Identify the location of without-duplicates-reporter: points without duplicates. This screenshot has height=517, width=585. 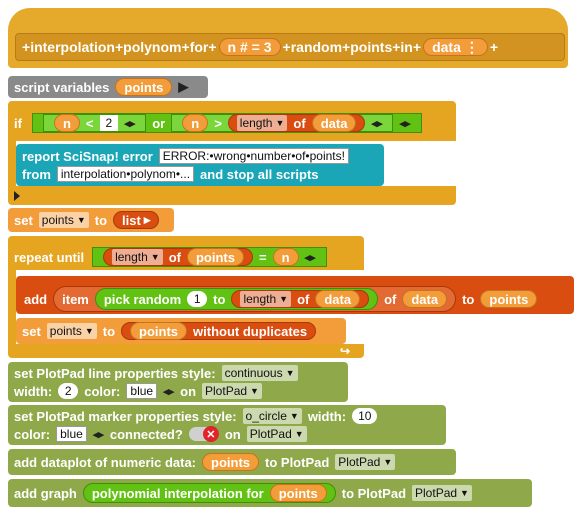
(219, 331).